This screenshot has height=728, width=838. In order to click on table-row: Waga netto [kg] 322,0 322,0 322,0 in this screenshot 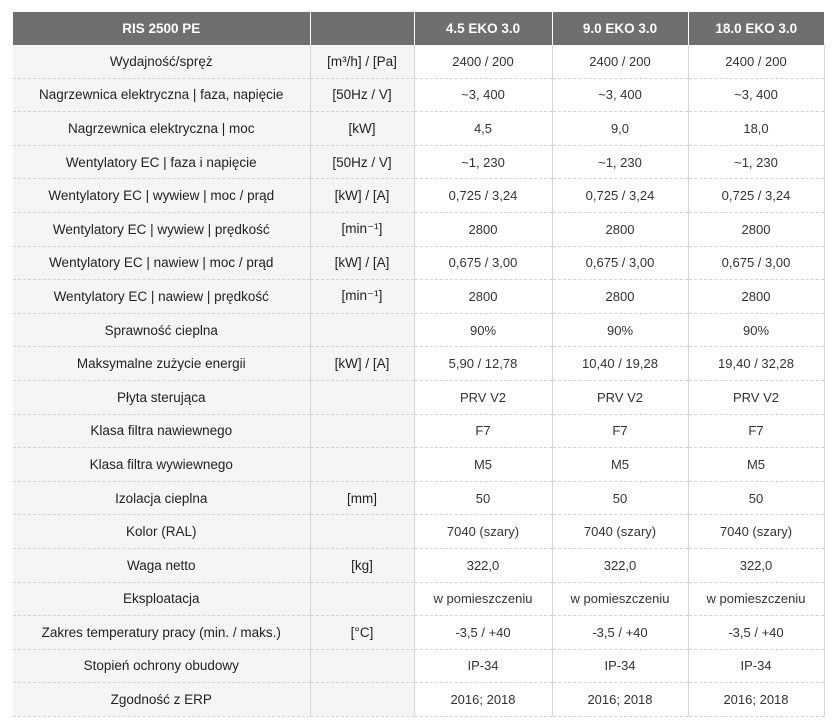, I will do `click(419, 565)`.